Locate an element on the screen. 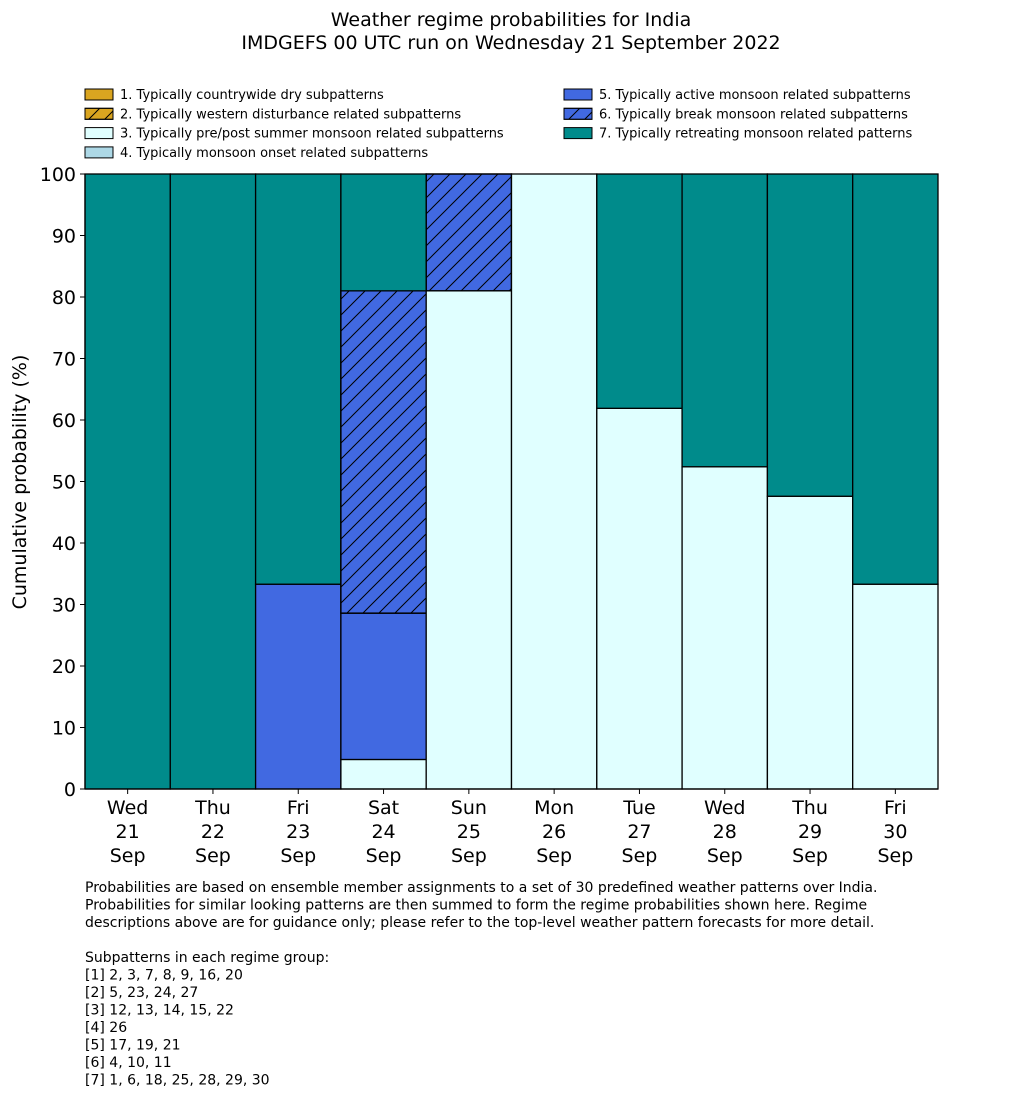 This screenshot has width=1033, height=1114. x-tick-label: Wed 21 Sep is located at coordinates (127, 832).